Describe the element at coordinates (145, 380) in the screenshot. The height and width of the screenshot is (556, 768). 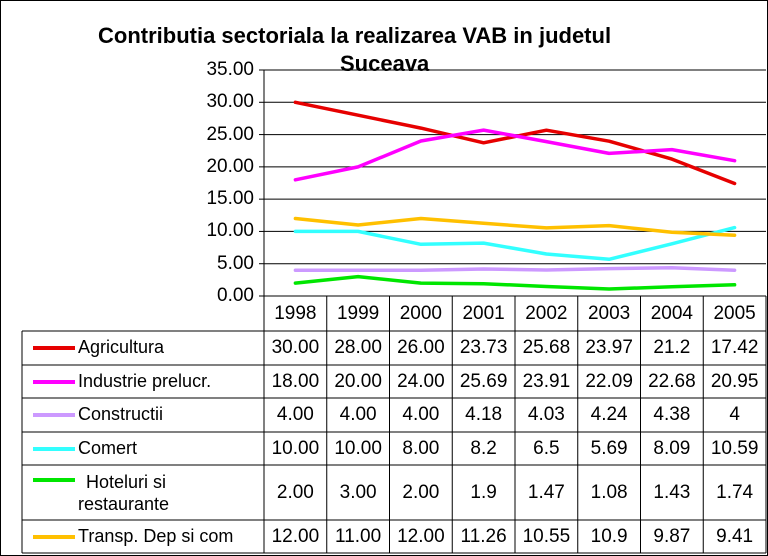
I see `series-label: Industrie prelucr.` at that location.